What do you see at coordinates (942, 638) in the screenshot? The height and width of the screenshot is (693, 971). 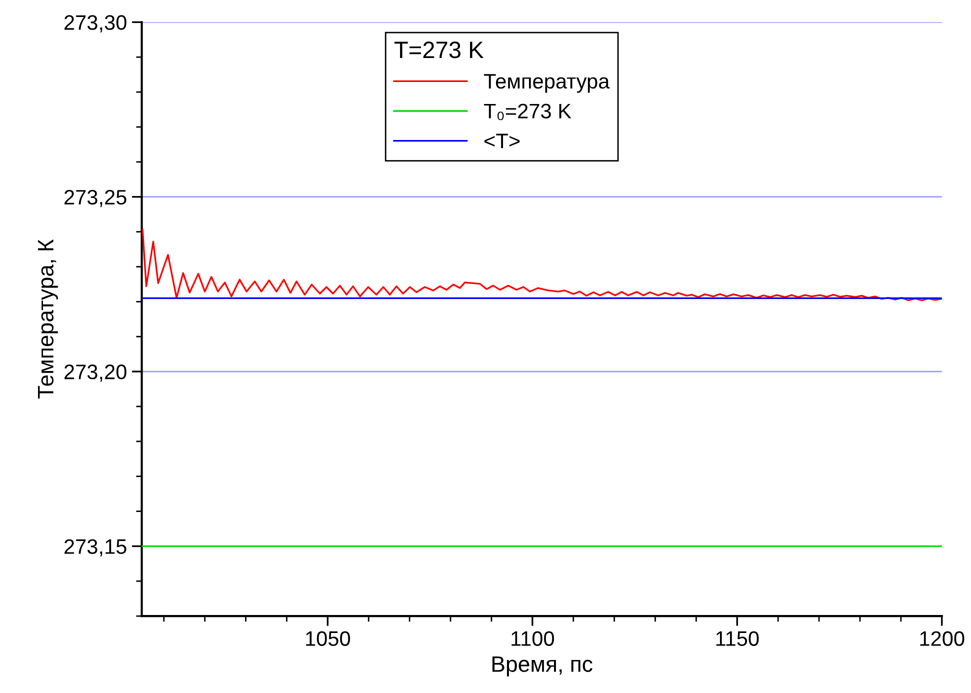 I see `x-tick-label: 1200` at bounding box center [942, 638].